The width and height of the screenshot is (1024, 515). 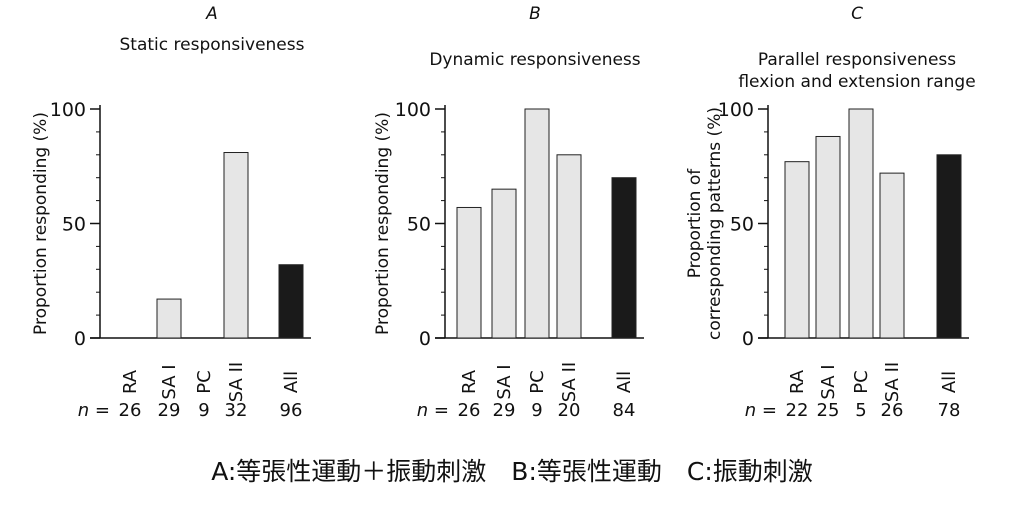 I want to click on panel-c-bar-pc, so click(x=861, y=223).